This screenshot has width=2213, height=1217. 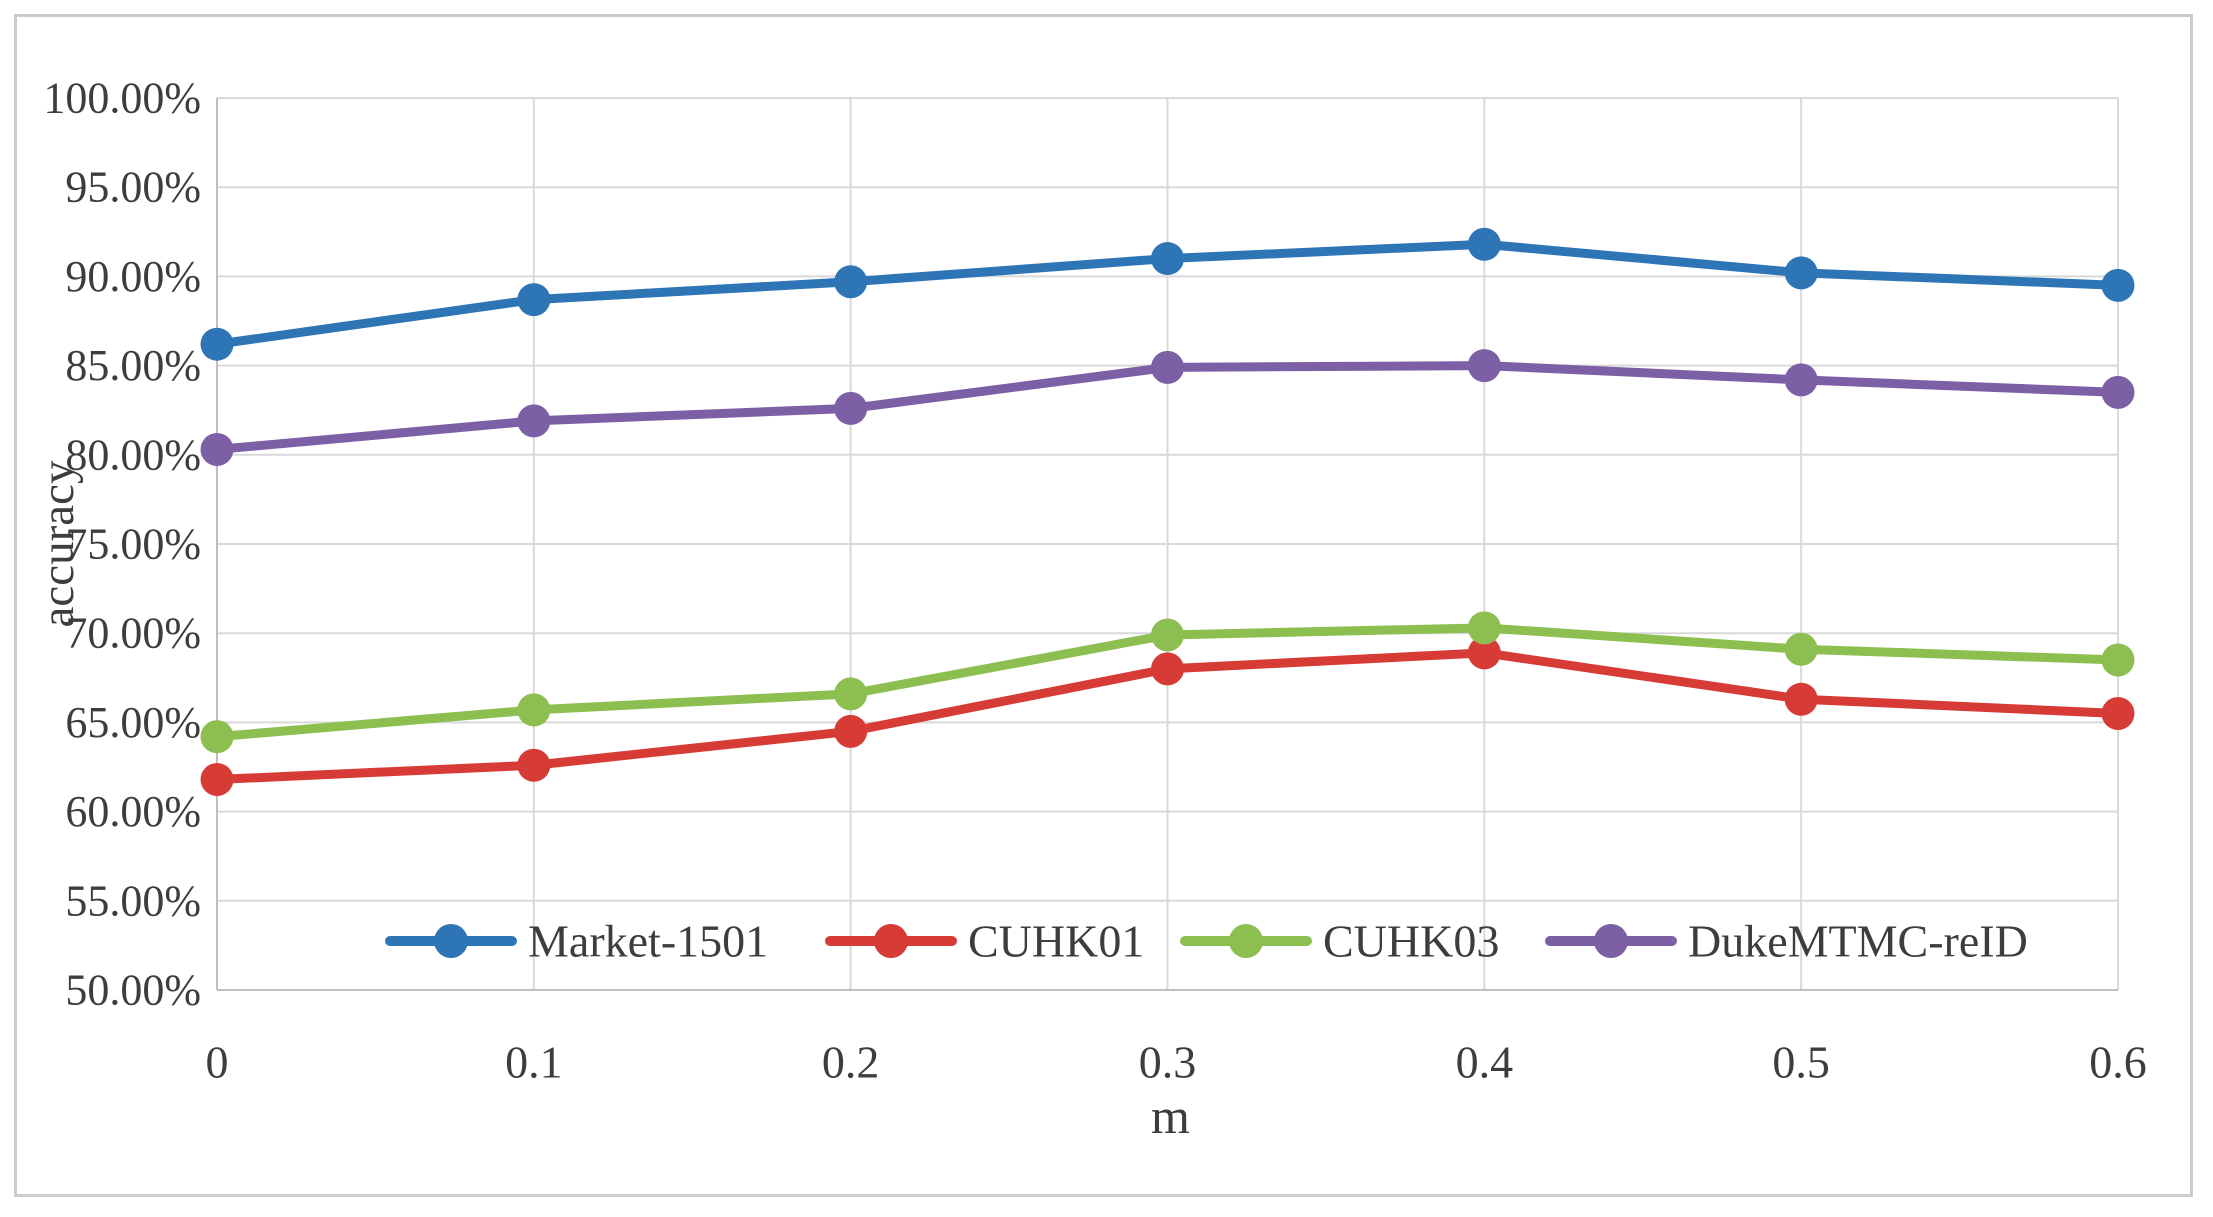 I want to click on x-tick-label: 0.1, so click(x=534, y=1062).